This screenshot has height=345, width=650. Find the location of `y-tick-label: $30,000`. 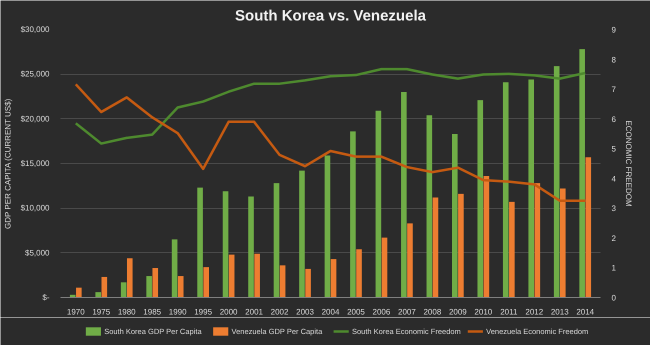

y-tick-label: $30,000 is located at coordinates (35, 29).